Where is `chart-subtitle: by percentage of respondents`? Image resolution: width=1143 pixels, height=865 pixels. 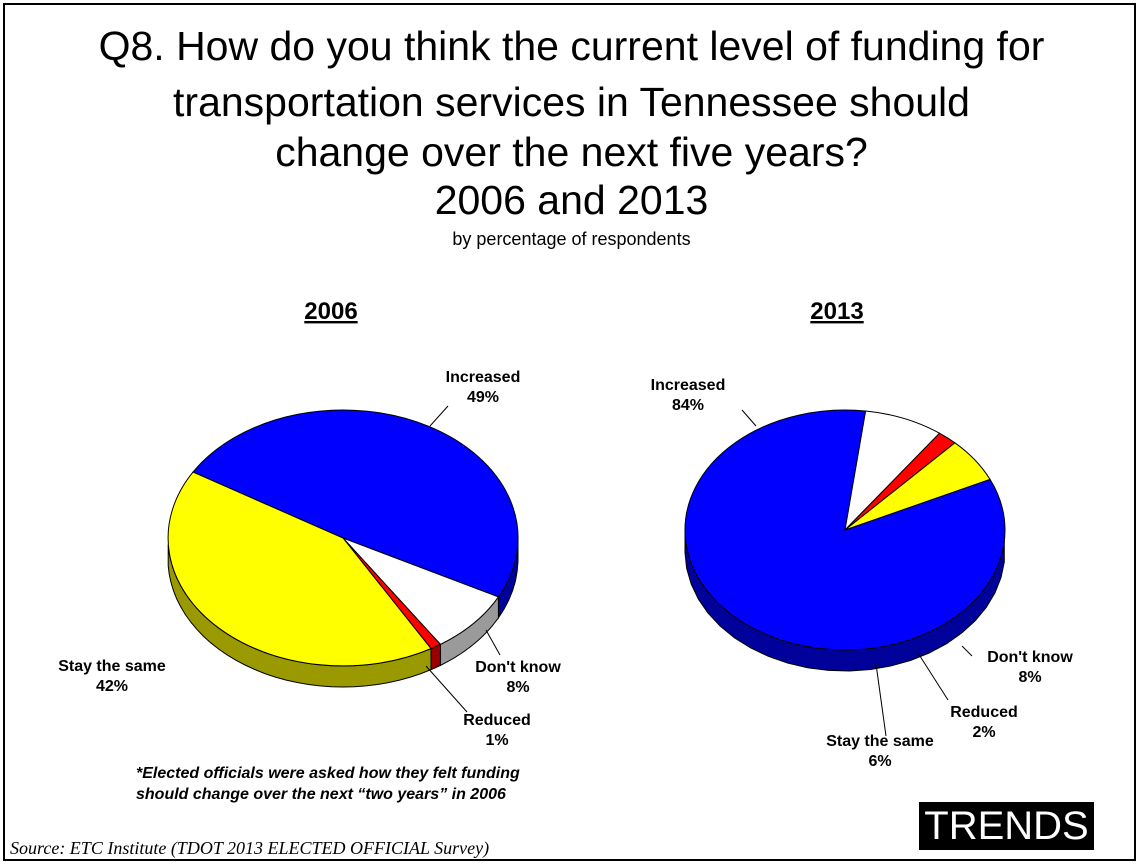
chart-subtitle: by percentage of respondents is located at coordinates (571, 239).